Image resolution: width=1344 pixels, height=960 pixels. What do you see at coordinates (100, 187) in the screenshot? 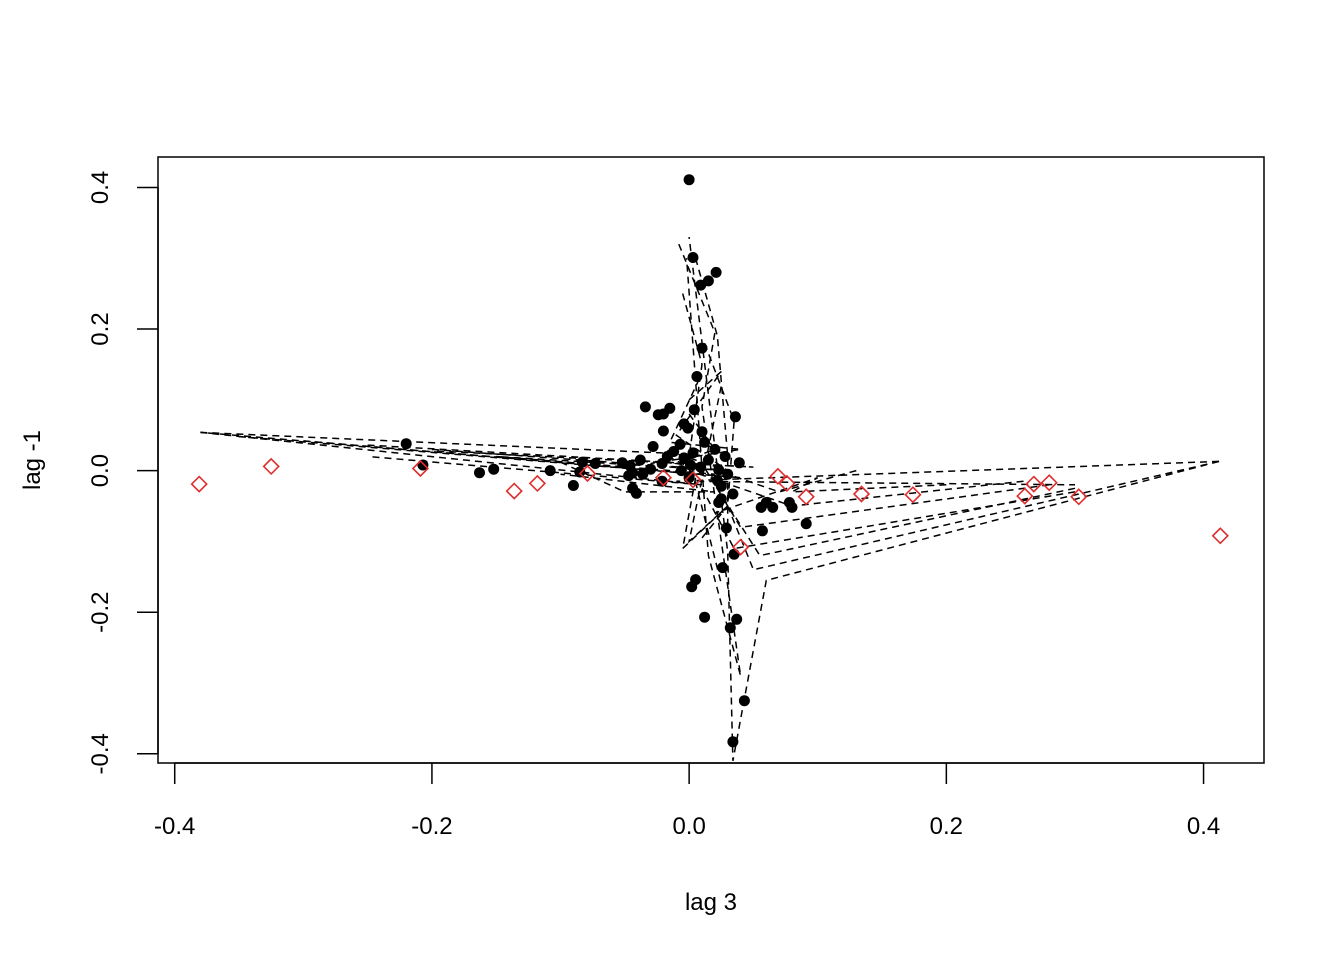
I see `y-tick-label: 0.4` at bounding box center [100, 187].